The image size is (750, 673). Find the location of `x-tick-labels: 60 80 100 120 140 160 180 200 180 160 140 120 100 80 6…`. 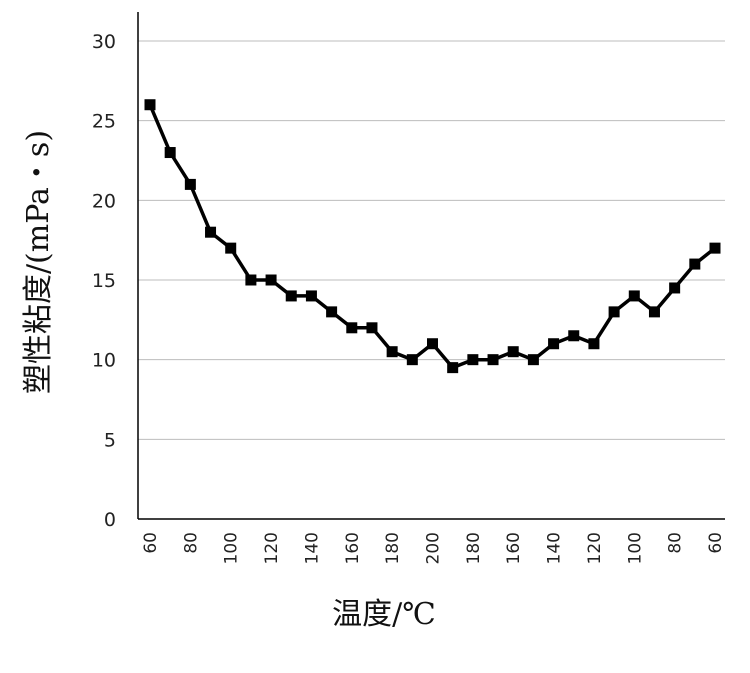

x-tick-labels: 60 80 100 120 140 160 180 200 180 160 140 120 100 80 6… is located at coordinates (433, 548).